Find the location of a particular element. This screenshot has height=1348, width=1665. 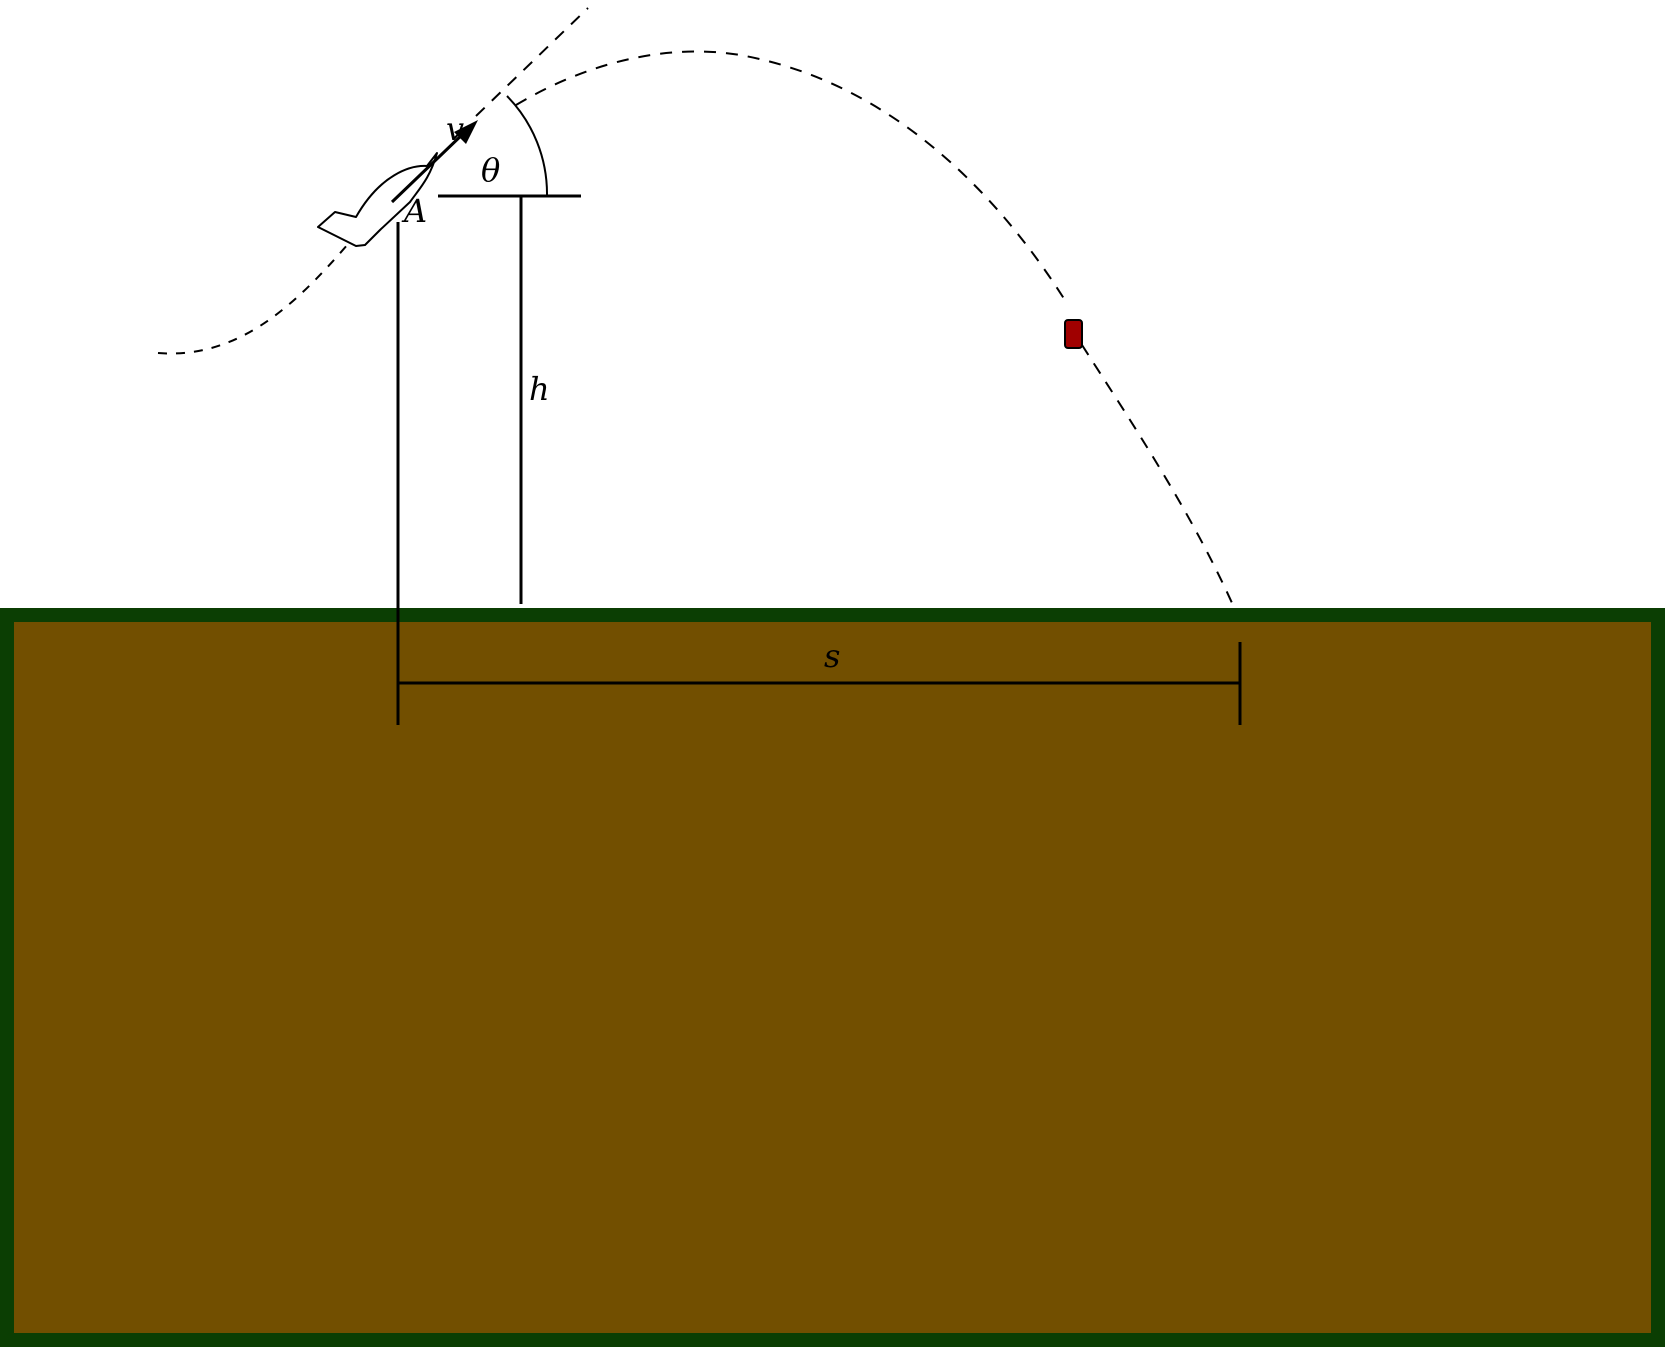

label-v: v is located at coordinates (455, 129).